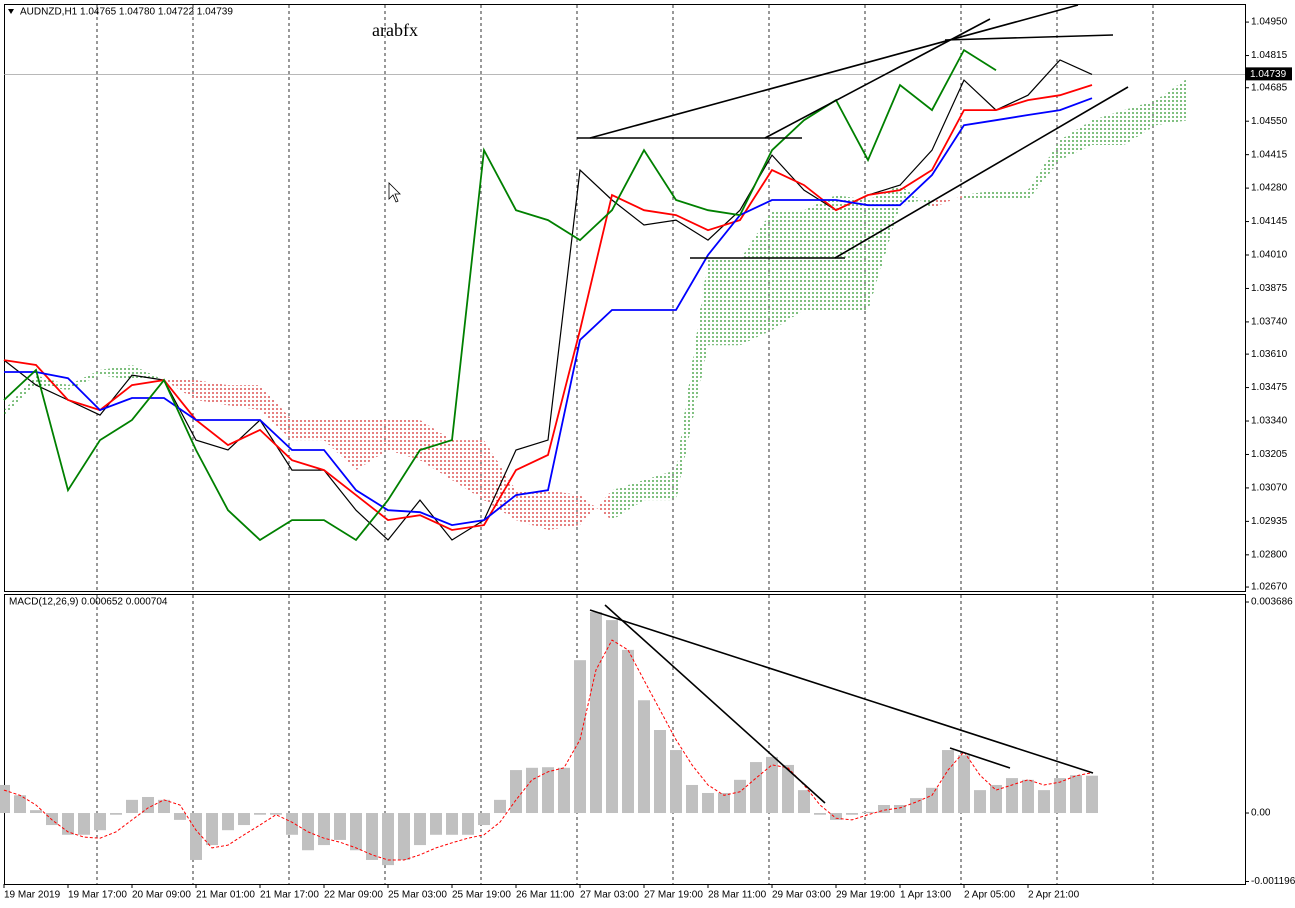  I want to click on x-tick-label: 21 Mar 17:00, so click(289, 895).